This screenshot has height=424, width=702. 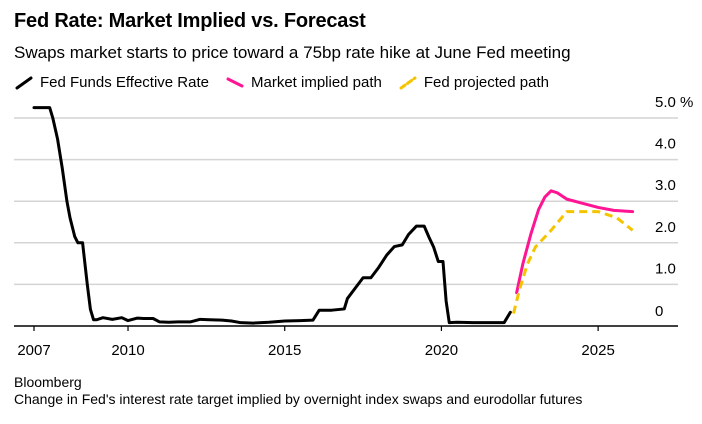 What do you see at coordinates (24, 82) in the screenshot?
I see `legend-swatch-fed-funds` at bounding box center [24, 82].